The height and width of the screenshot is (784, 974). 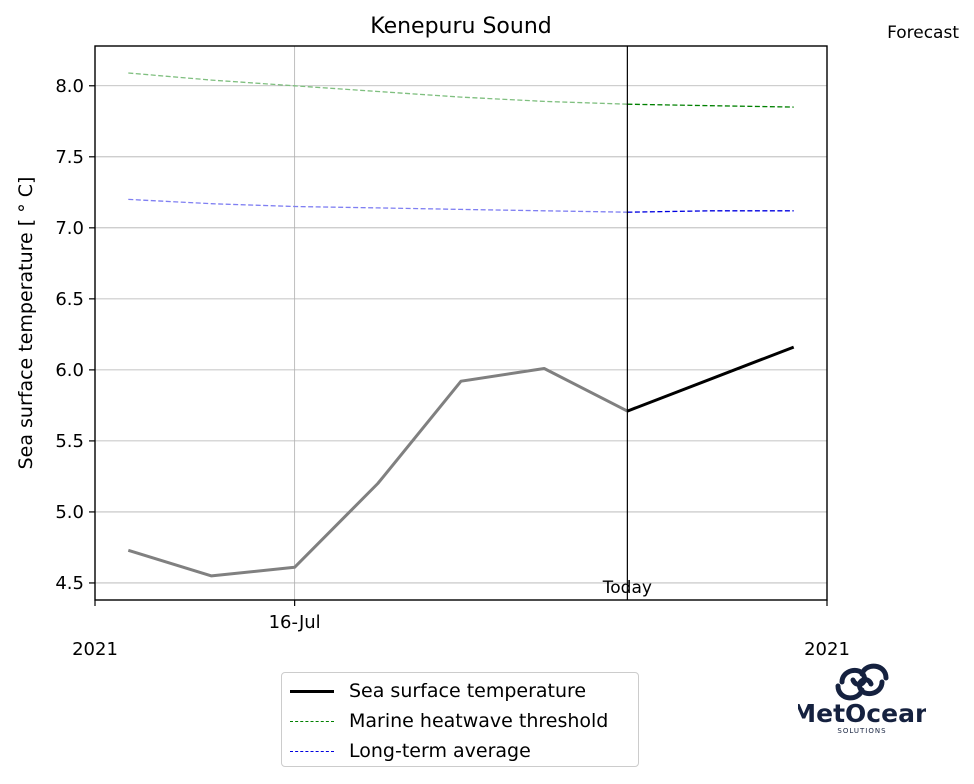 What do you see at coordinates (378, 205) in the screenshot?
I see `series-line-long-term-average-past` at bounding box center [378, 205].